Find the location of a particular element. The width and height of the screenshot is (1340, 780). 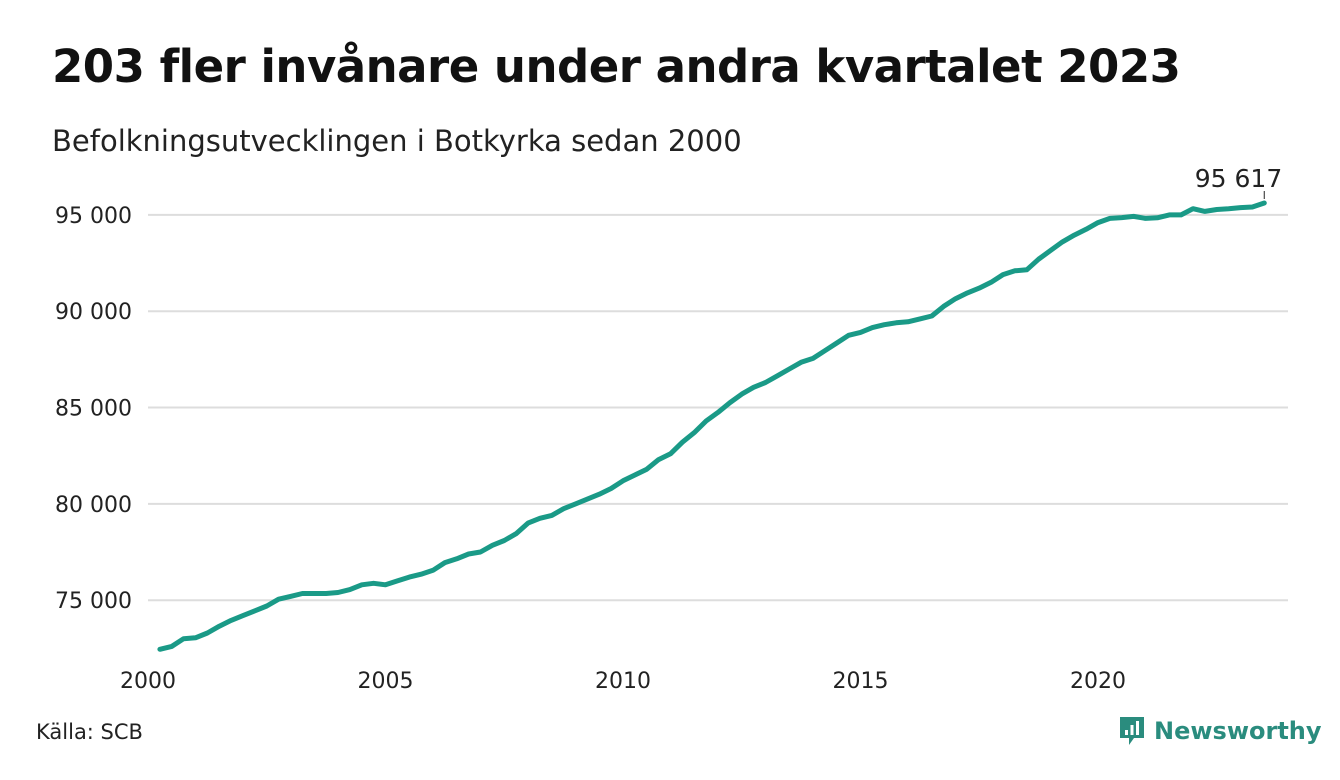

x-axis-tick-labels: 2000 2005 2010 2015 2020 is located at coordinates (623, 681).